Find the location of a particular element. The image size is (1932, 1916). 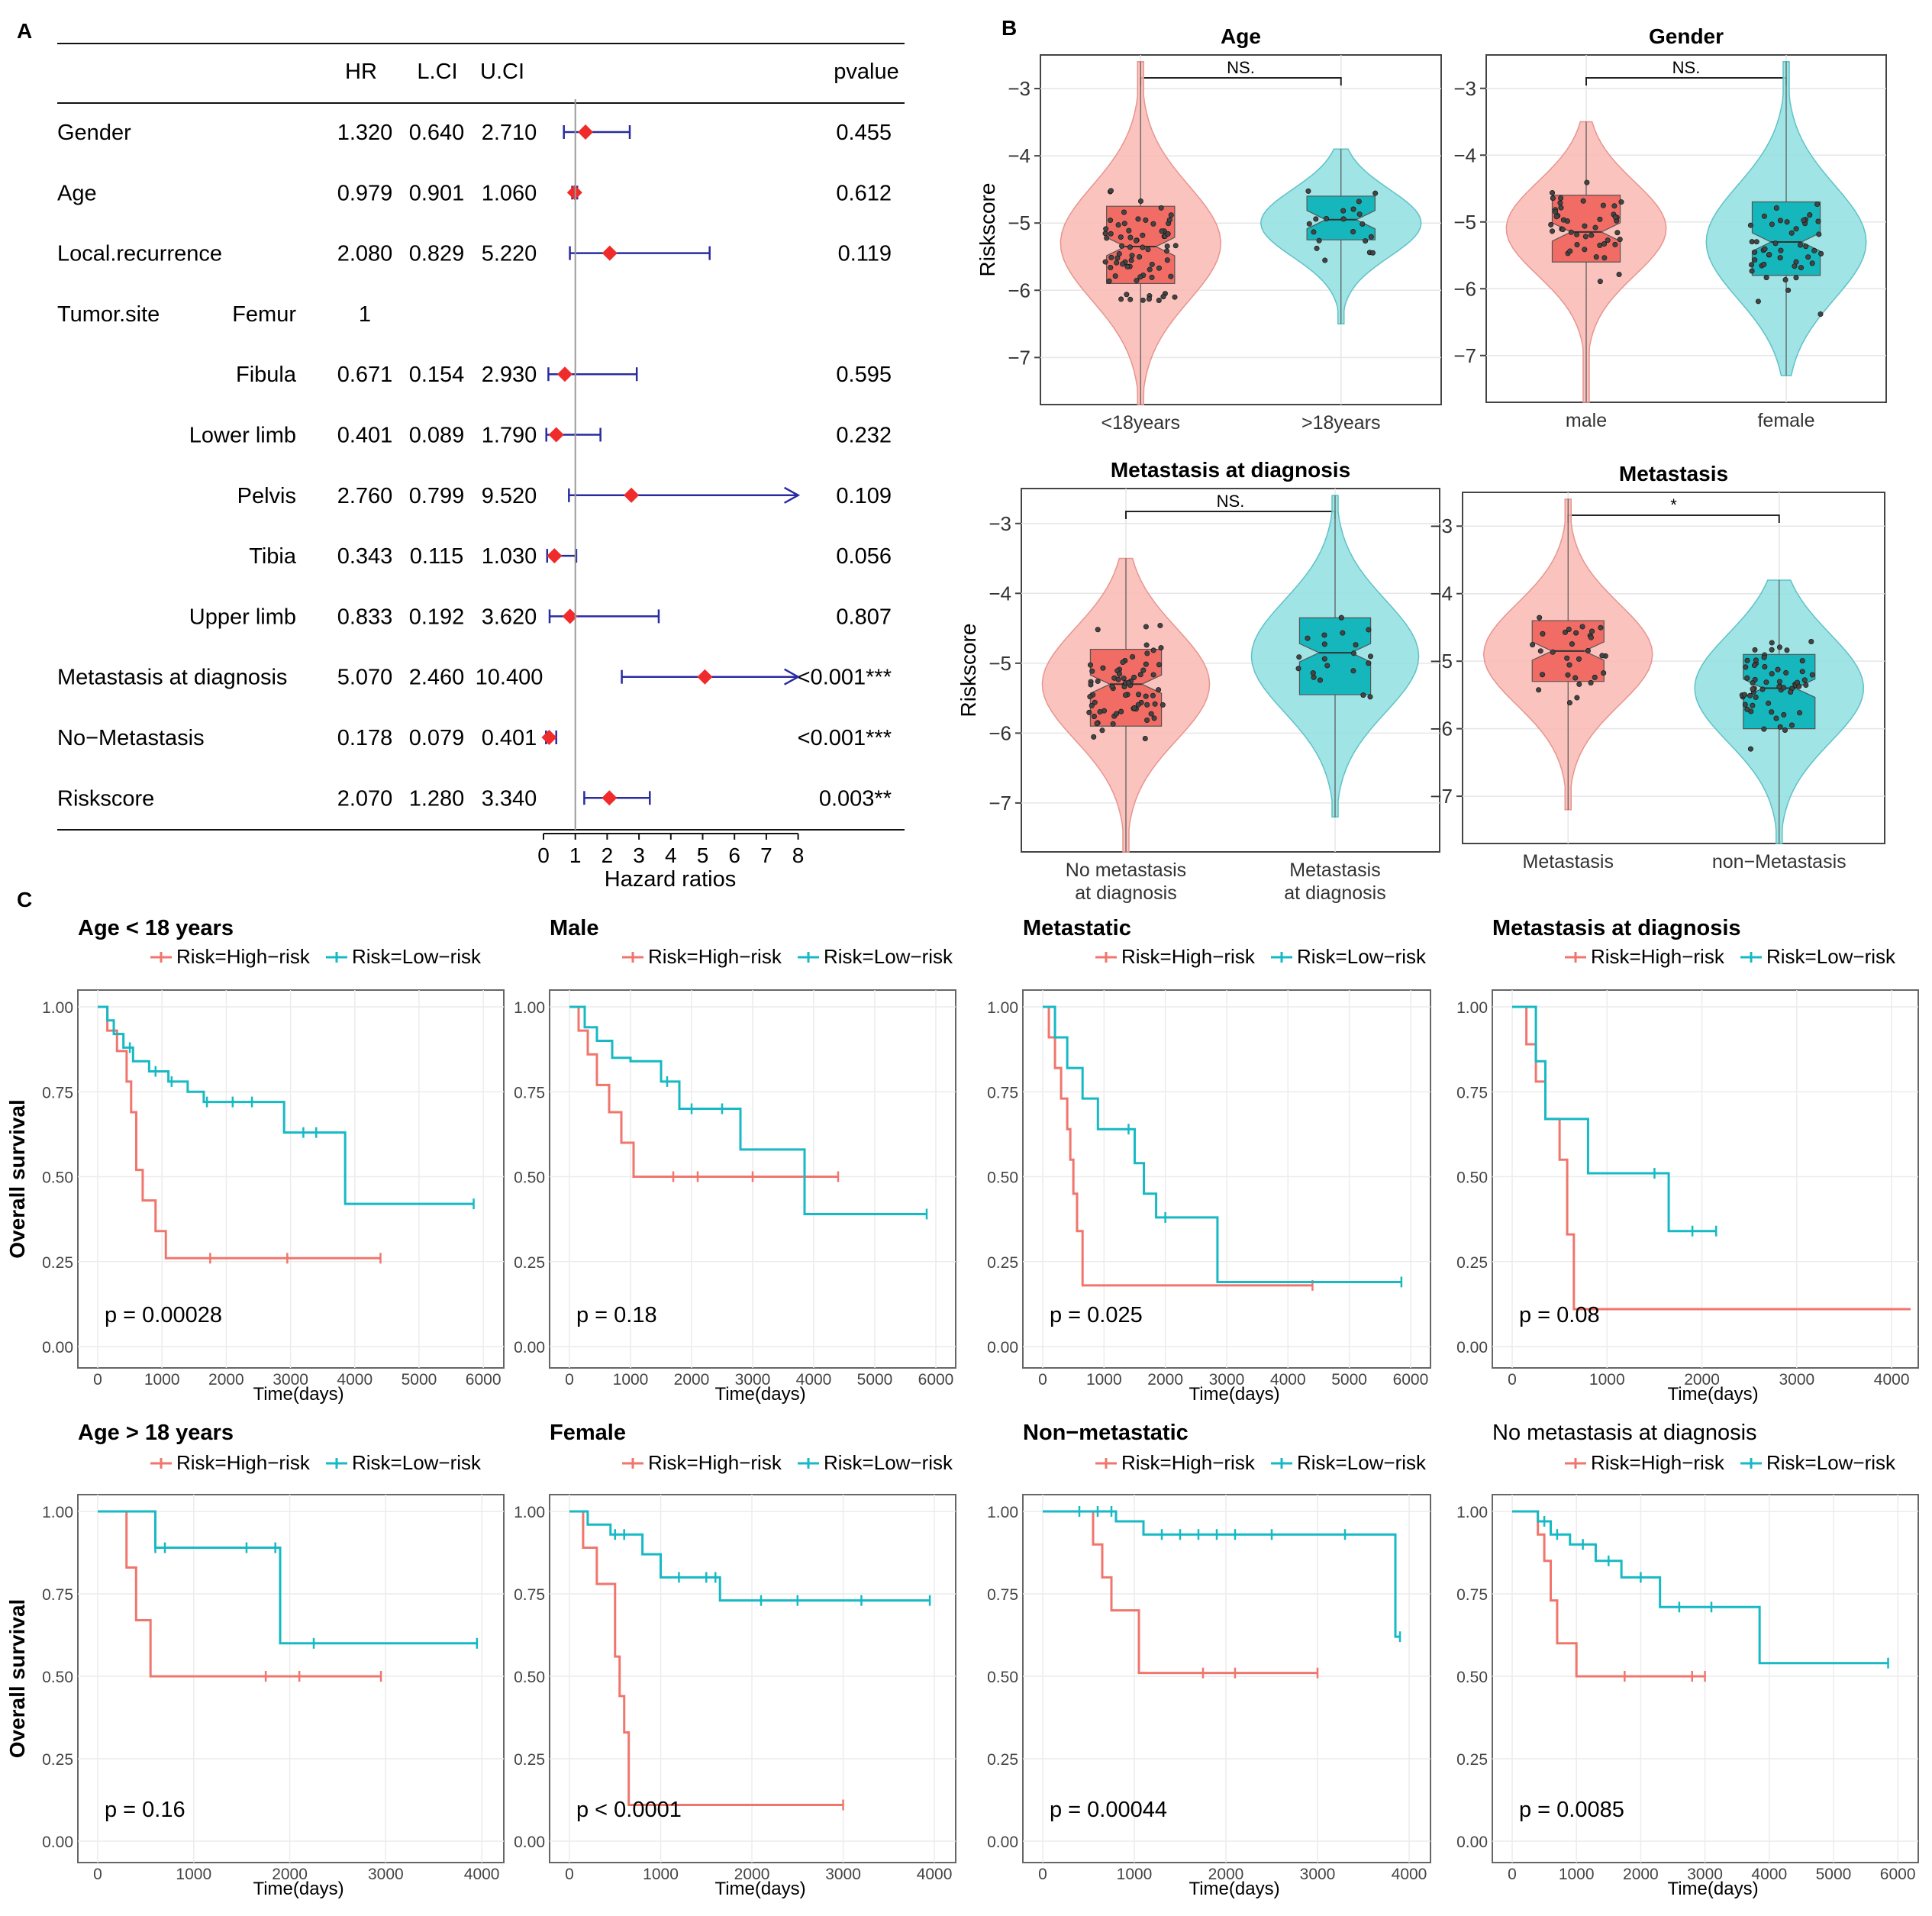

forest-uci-value: 3.620 is located at coordinates (509, 617).